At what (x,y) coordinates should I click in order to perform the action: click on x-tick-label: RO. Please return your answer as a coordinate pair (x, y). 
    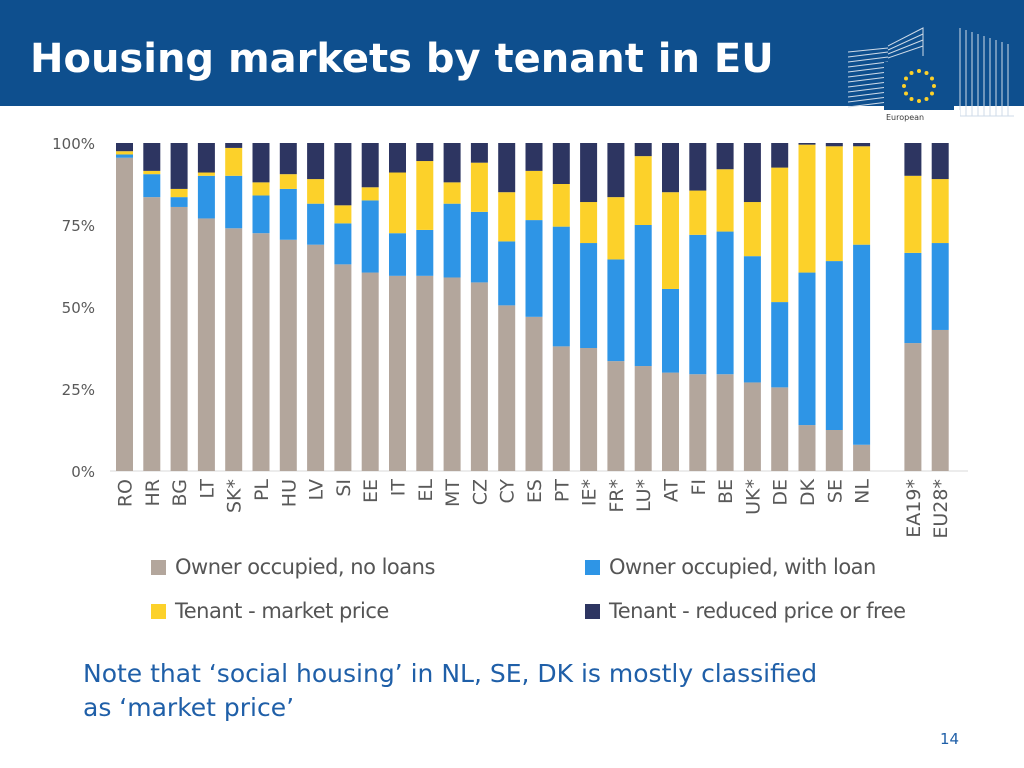
    Looking at the image, I should click on (126, 493).